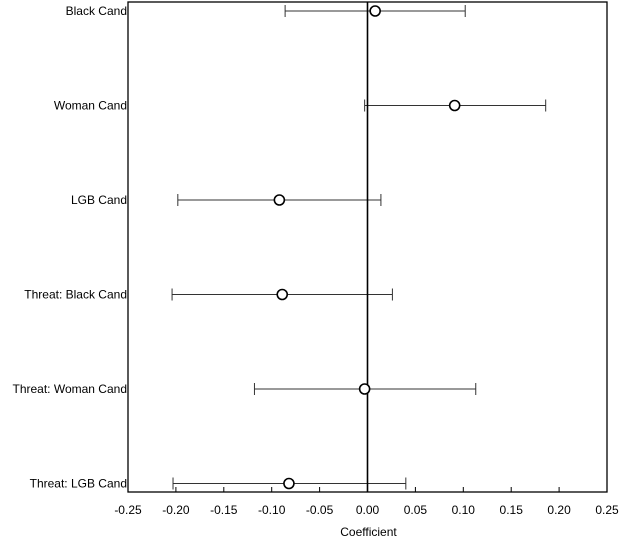 Image resolution: width=629 pixels, height=544 pixels. What do you see at coordinates (559, 510) in the screenshot?
I see `x-tick-label: 0.20` at bounding box center [559, 510].